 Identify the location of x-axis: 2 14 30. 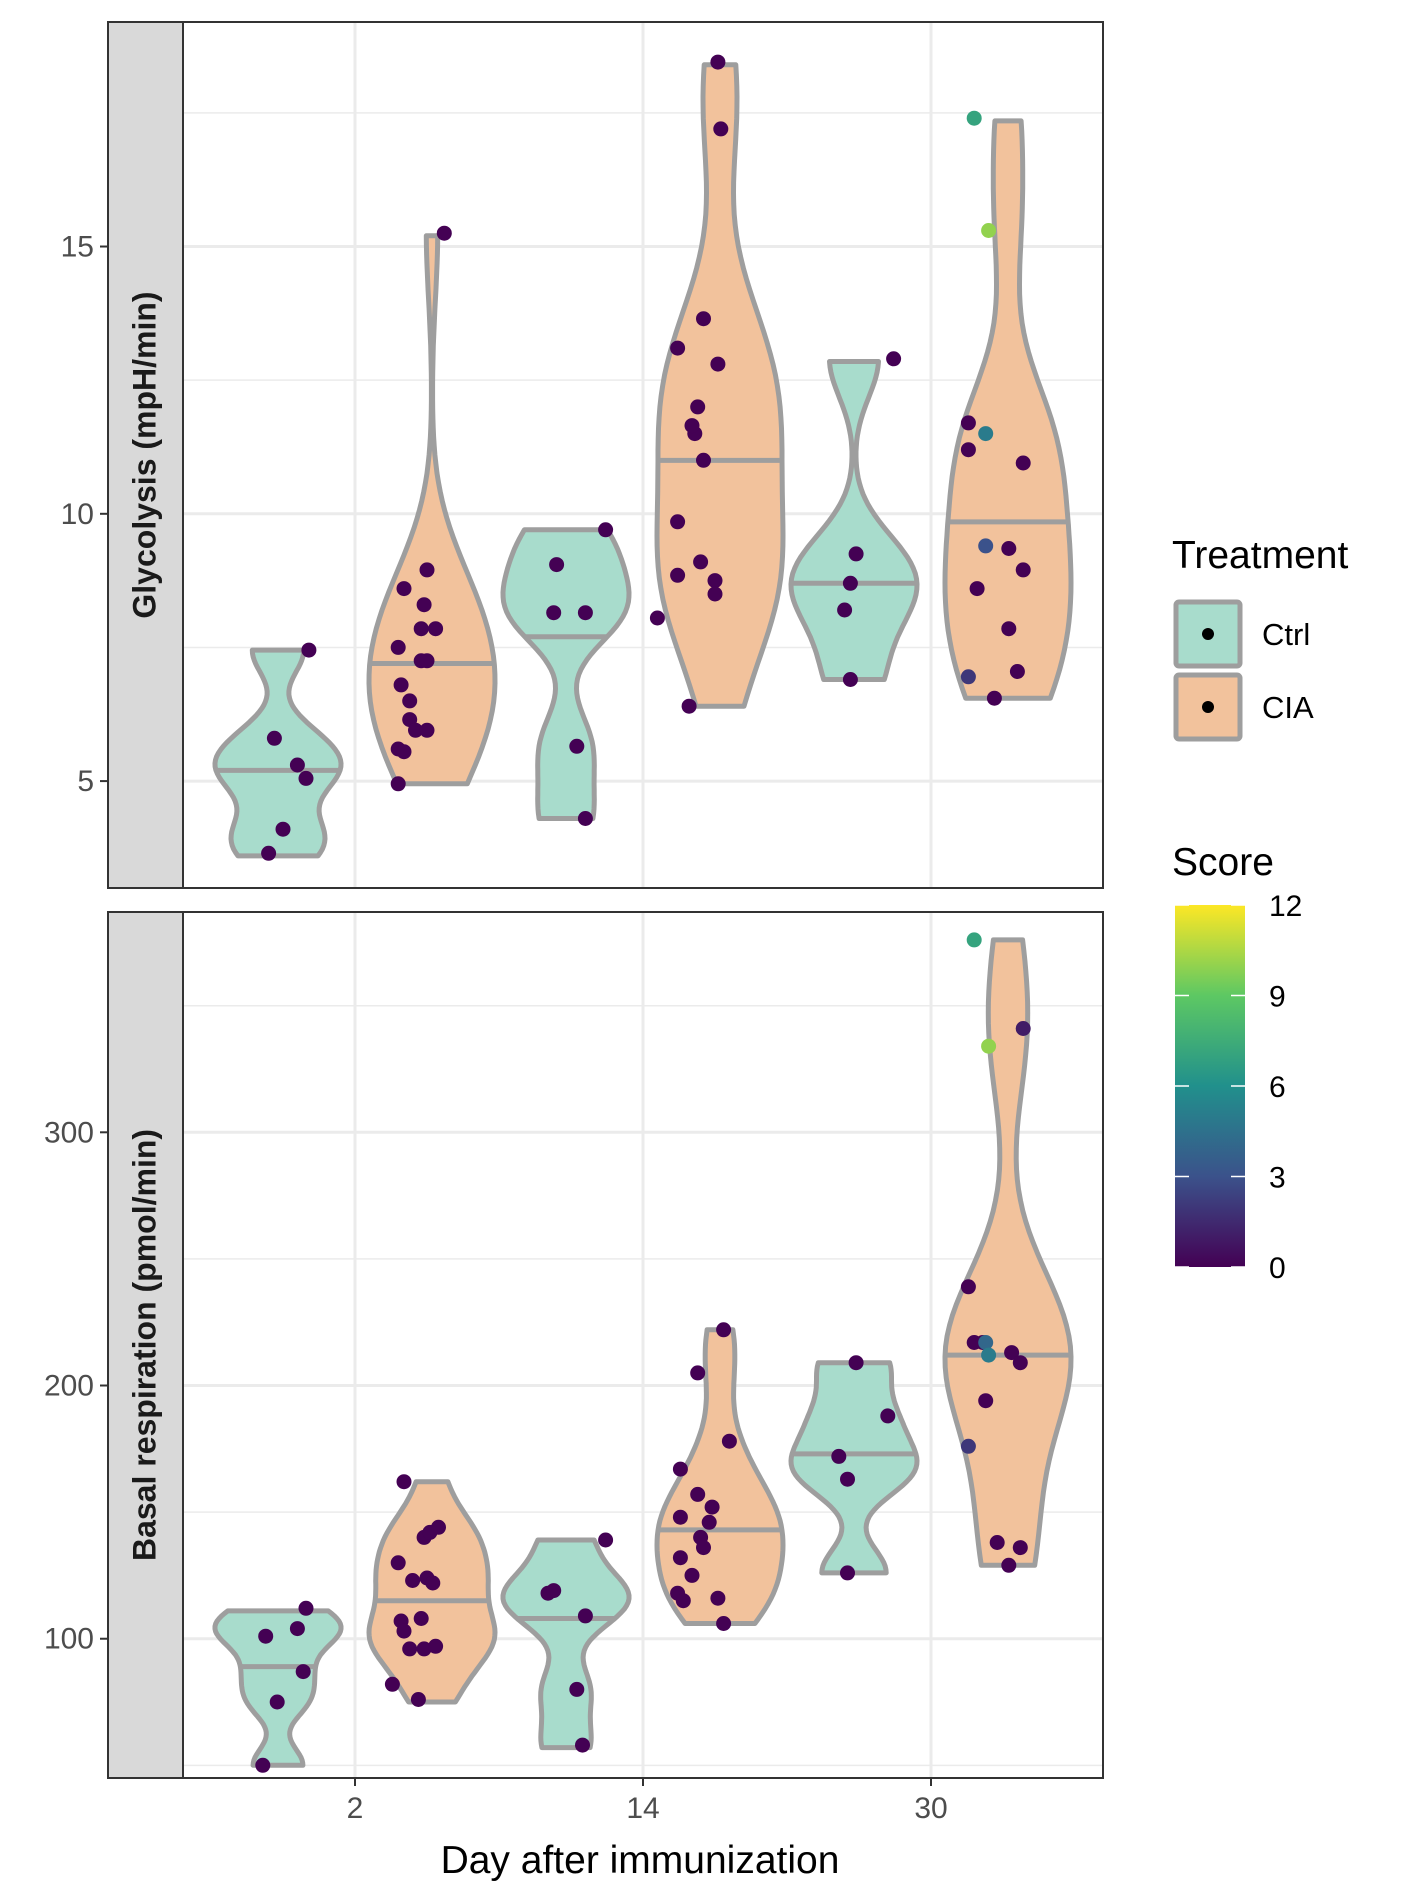
(647, 1801).